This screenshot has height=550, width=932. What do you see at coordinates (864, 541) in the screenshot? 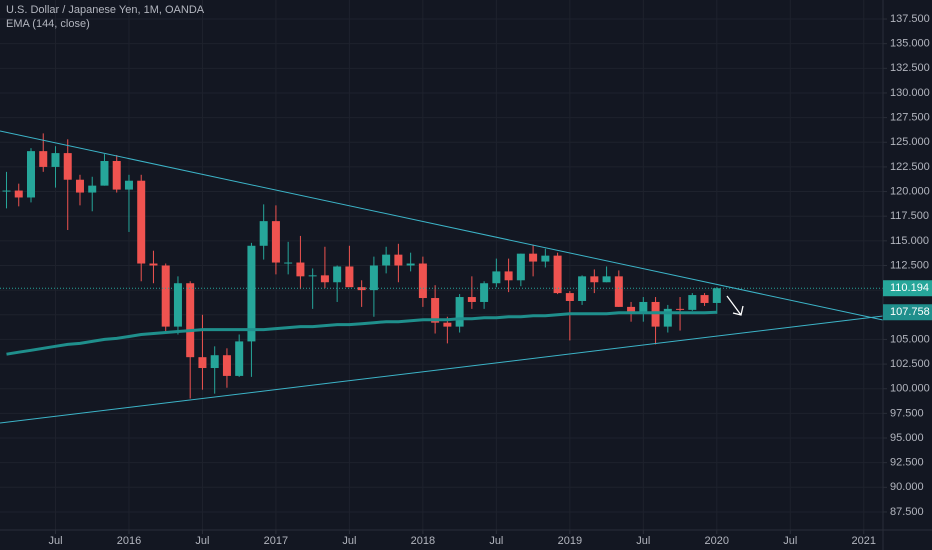
I see `x-tick-label: 2021` at bounding box center [864, 541].